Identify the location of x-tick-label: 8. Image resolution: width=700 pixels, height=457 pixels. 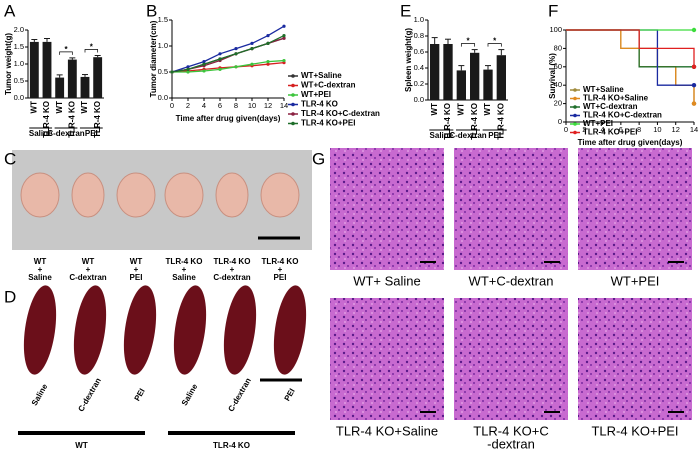
(639, 129).